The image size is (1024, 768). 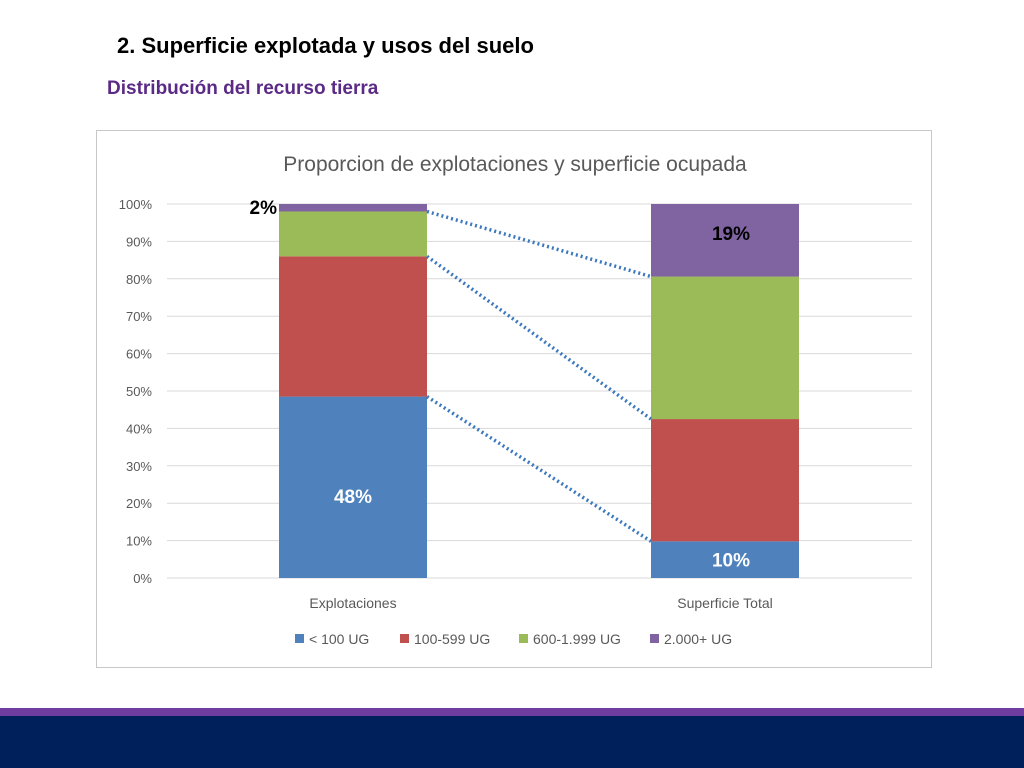 I want to click on y-tick-label: 60%, so click(x=139, y=354).